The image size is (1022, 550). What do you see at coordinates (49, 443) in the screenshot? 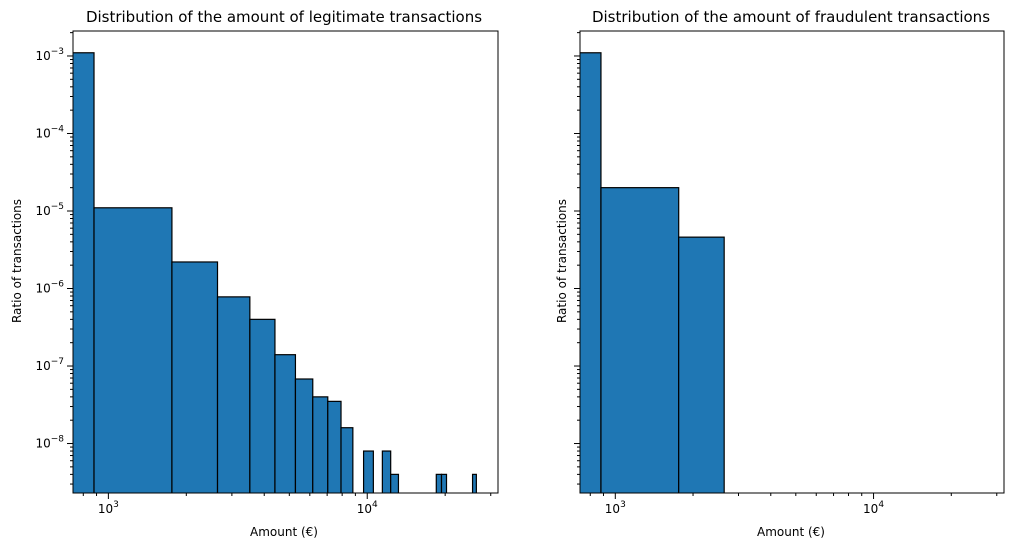
I see `legitimate-y-tick-label: 10⁻⁸` at bounding box center [49, 443].